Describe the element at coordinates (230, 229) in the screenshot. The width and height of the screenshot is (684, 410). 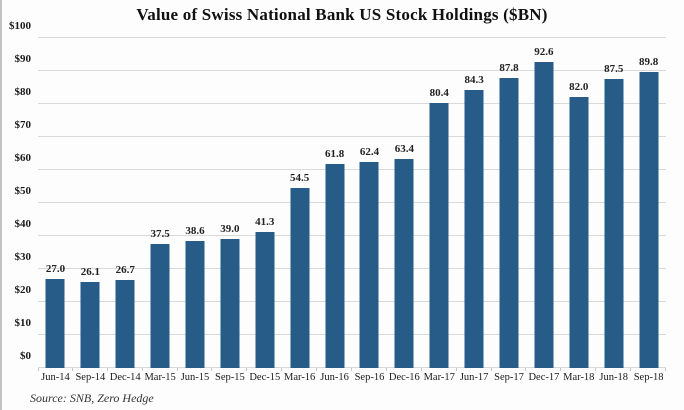
I see `bar-value-label: 39.0` at that location.